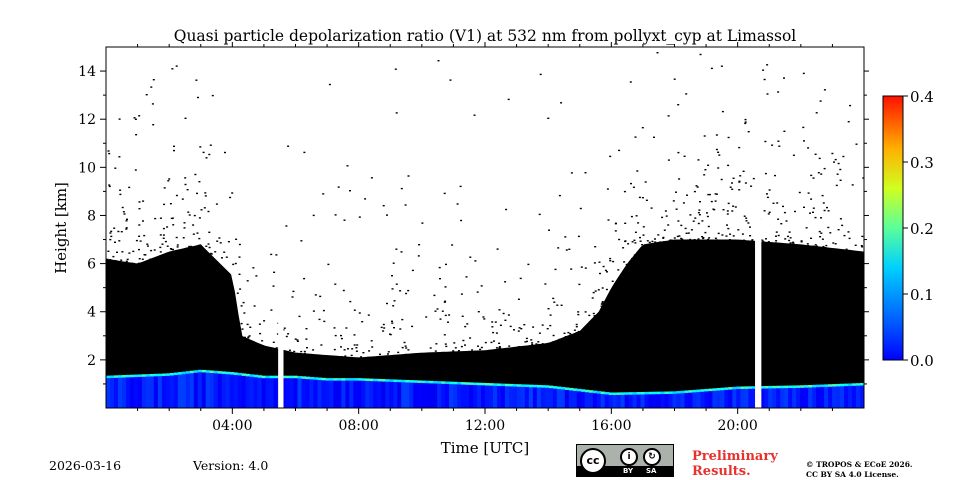 The height and width of the screenshot is (480, 960). What do you see at coordinates (87, 72) in the screenshot?
I see `y-tick-label: 14` at bounding box center [87, 72].